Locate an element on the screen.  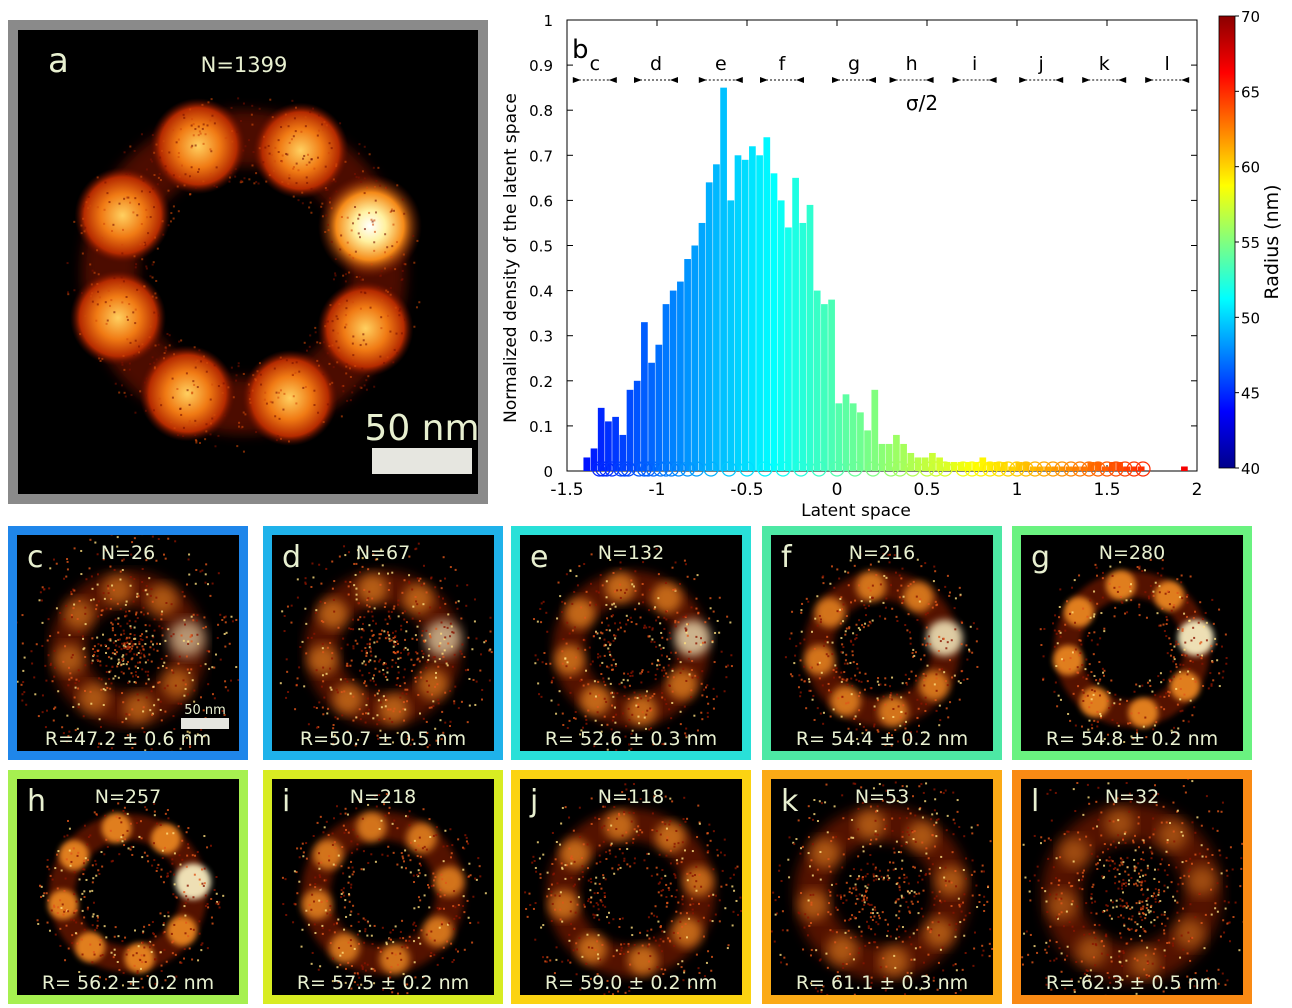
y-tick-label: 0.7 is located at coordinates (541, 156).